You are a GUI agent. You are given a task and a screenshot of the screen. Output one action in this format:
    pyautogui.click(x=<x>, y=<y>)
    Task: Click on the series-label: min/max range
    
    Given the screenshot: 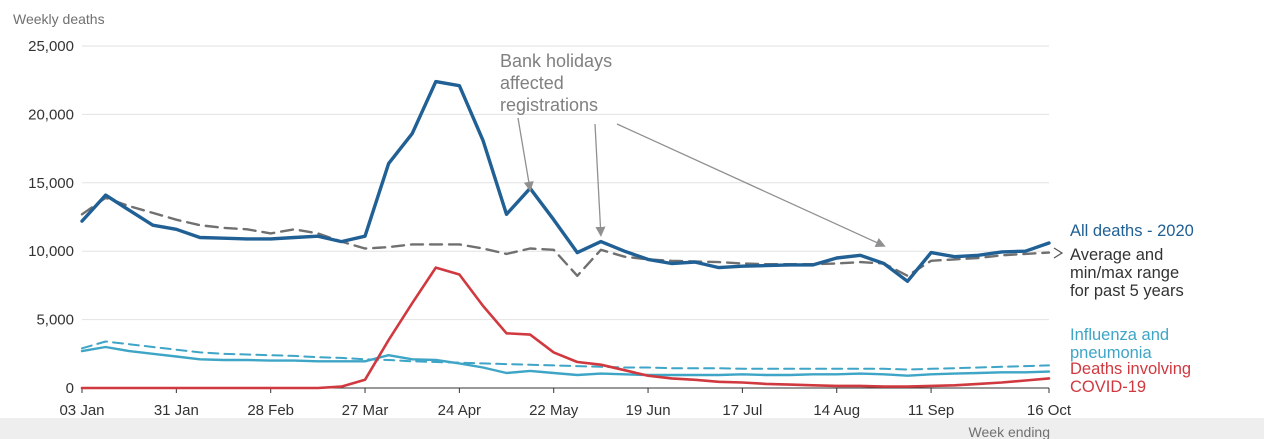 What is the action you would take?
    pyautogui.click(x=1124, y=273)
    